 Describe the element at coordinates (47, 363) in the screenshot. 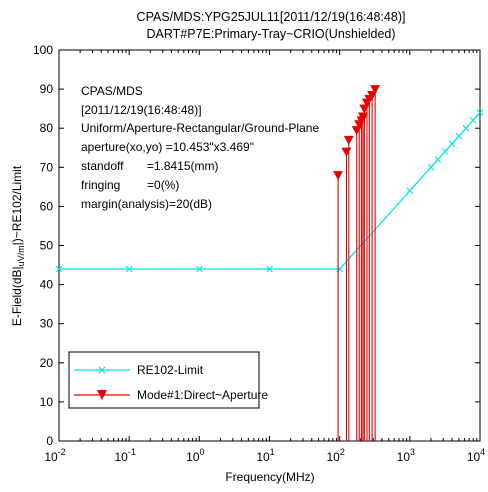

I see `y-tick-label: 20` at that location.